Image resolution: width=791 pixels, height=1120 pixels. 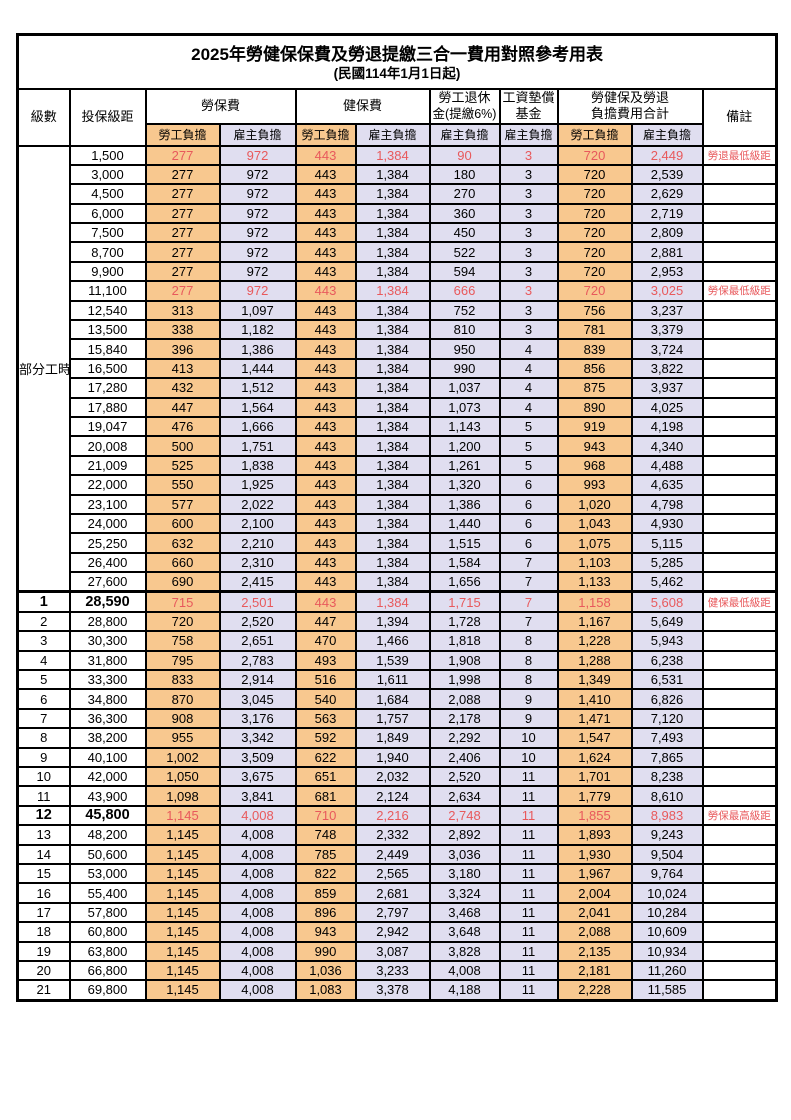 What do you see at coordinates (667, 562) in the screenshot?
I see `total-employer-cell: 5,285` at bounding box center [667, 562].